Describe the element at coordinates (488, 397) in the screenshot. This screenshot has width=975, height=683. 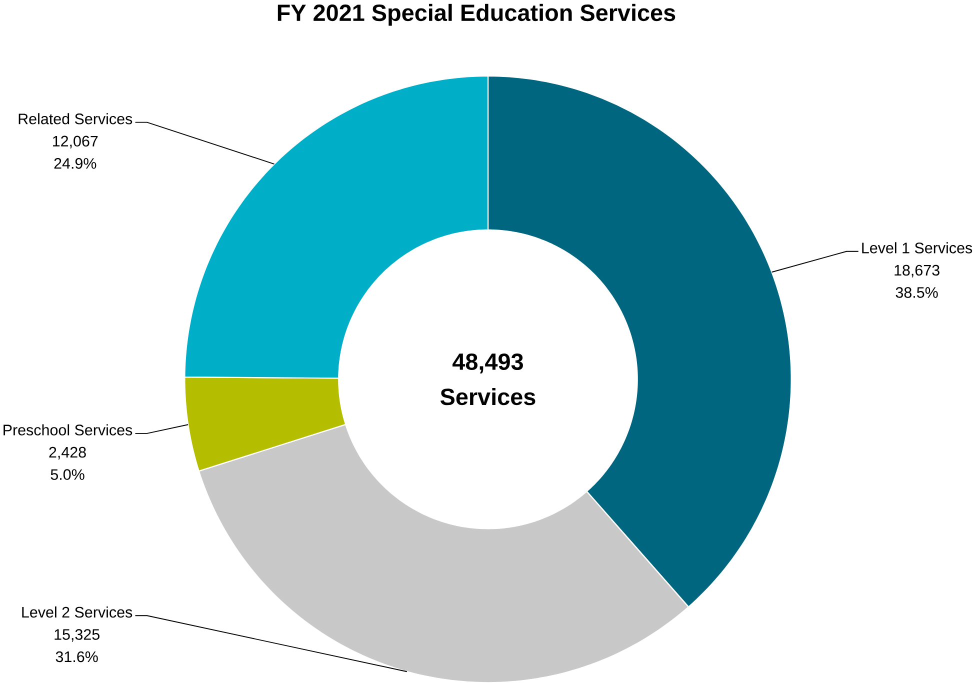
I see `text: Services` at that location.